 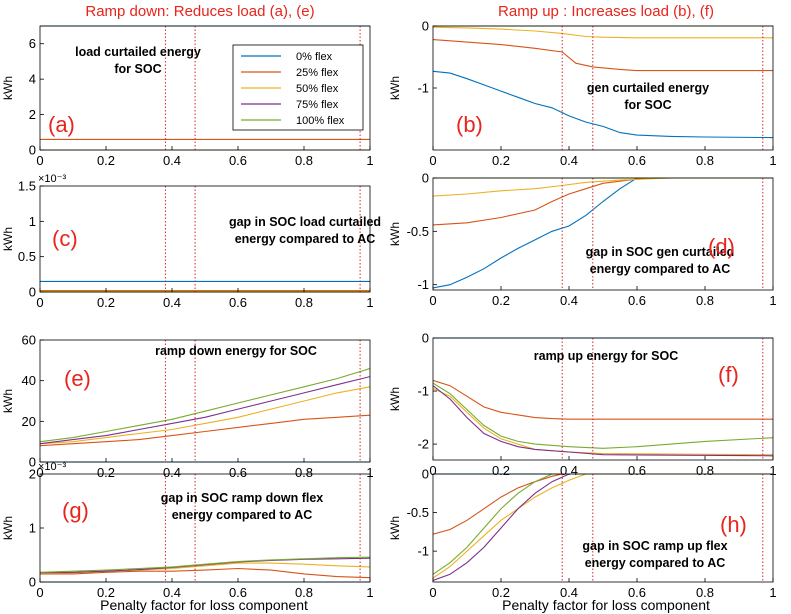 What do you see at coordinates (39, 592) in the screenshot?
I see `x-tick-label-g-0: 0` at bounding box center [39, 592].